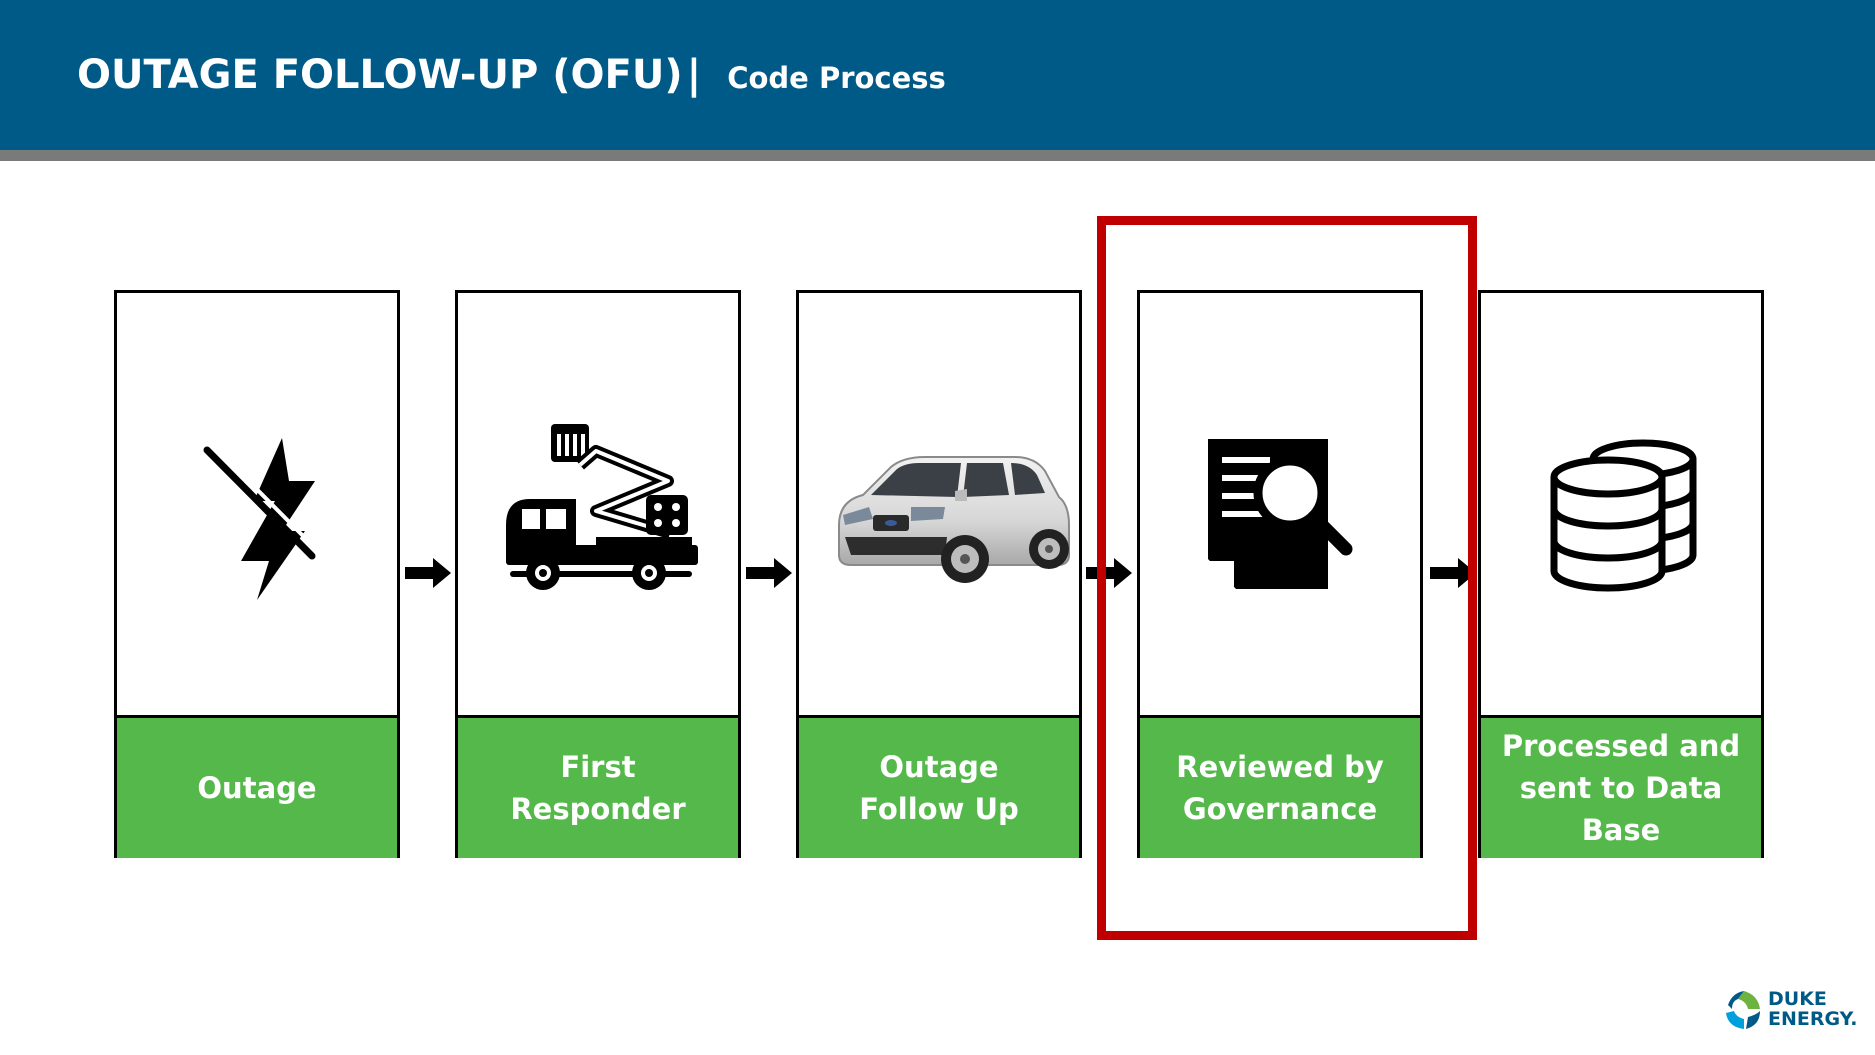  I want to click on step-label: Outage Follow Up, so click(939, 788).